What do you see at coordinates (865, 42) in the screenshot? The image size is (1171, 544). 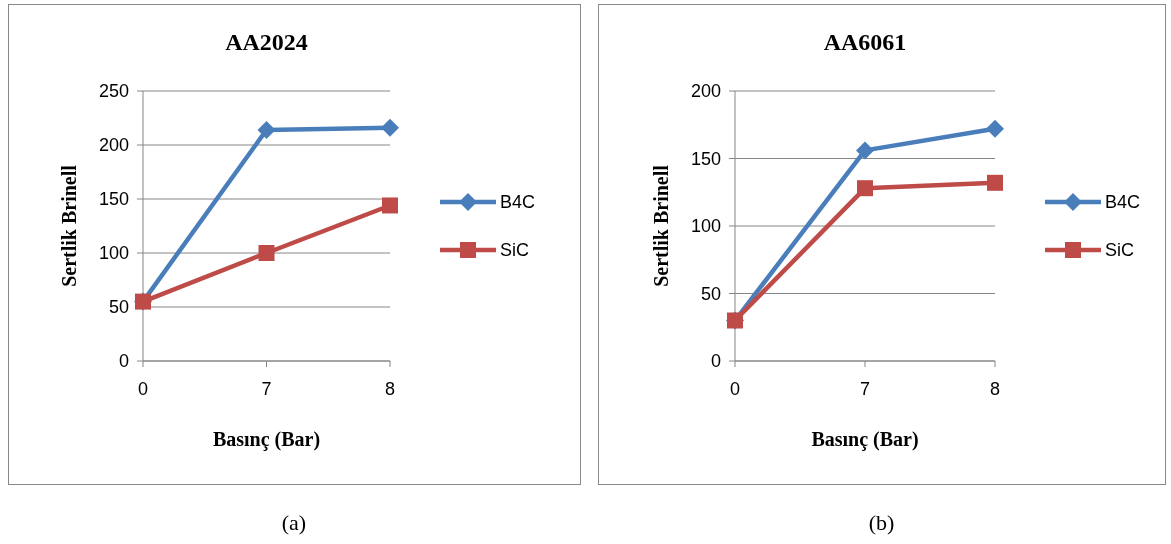 I see `chart-title: AA6061` at bounding box center [865, 42].